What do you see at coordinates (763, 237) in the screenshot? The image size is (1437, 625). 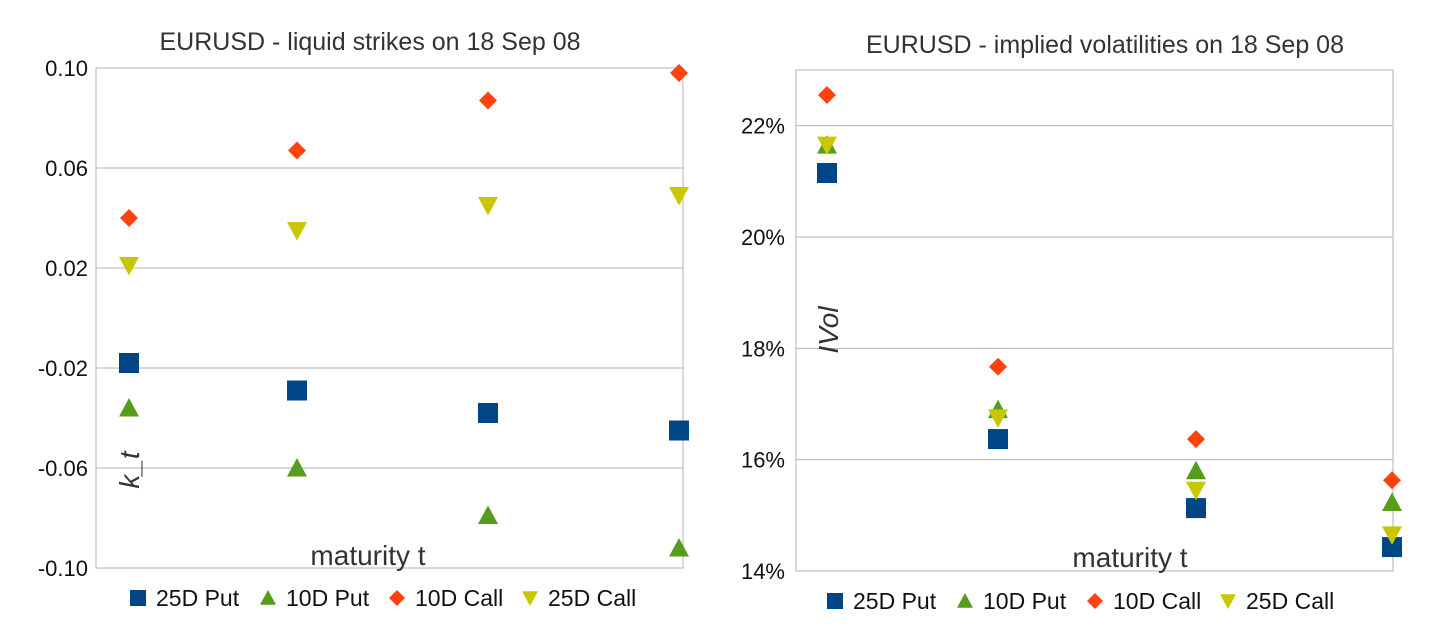 I see `y-tick-label: 20%` at bounding box center [763, 237].